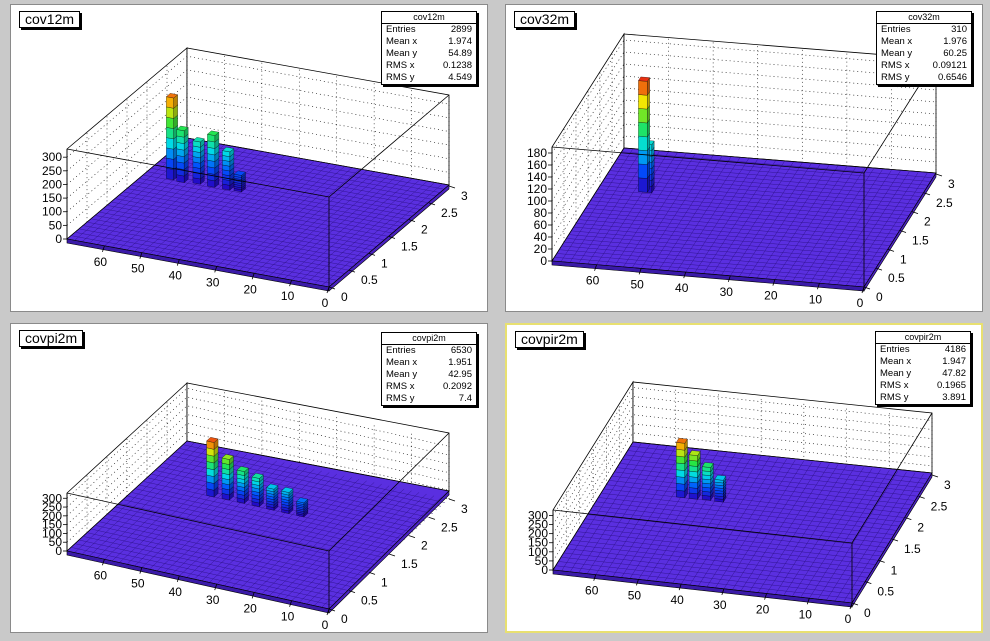  I want to click on stats-label: RMS y, so click(400, 398).